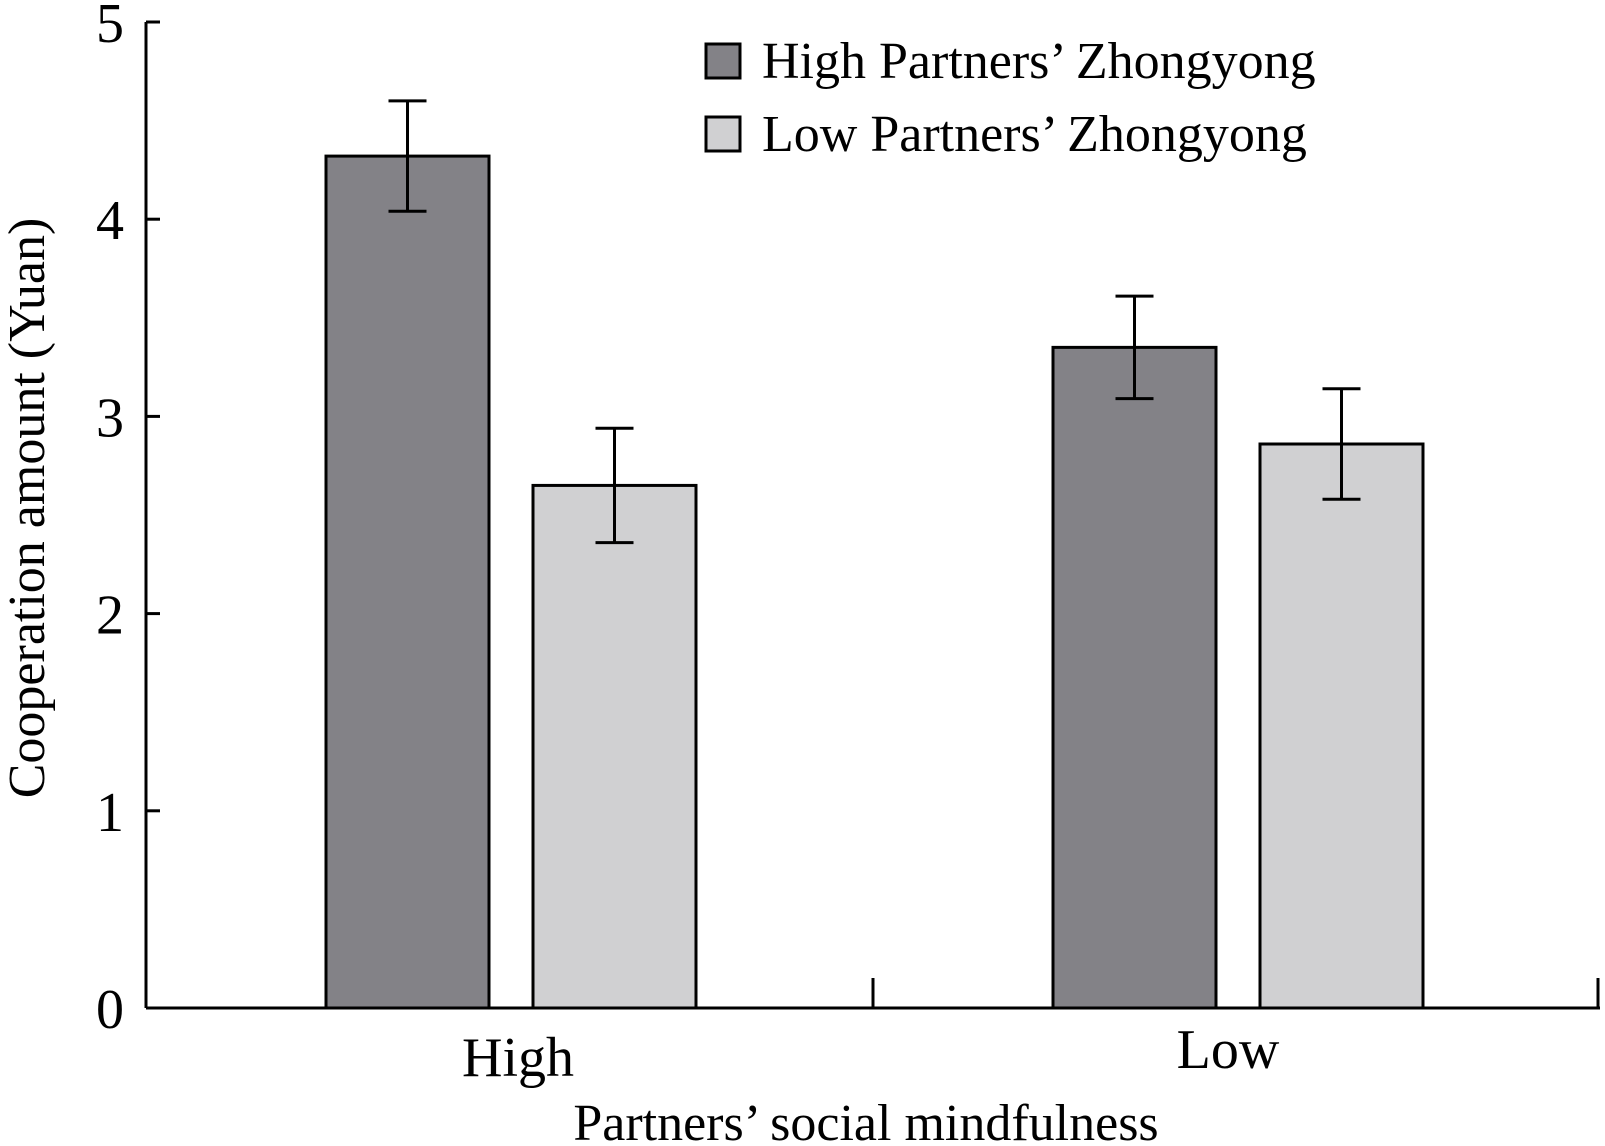 The width and height of the screenshot is (1605, 1146). Describe the element at coordinates (865, 1120) in the screenshot. I see `x-axis-title: Partners’ social mindfulness` at that location.